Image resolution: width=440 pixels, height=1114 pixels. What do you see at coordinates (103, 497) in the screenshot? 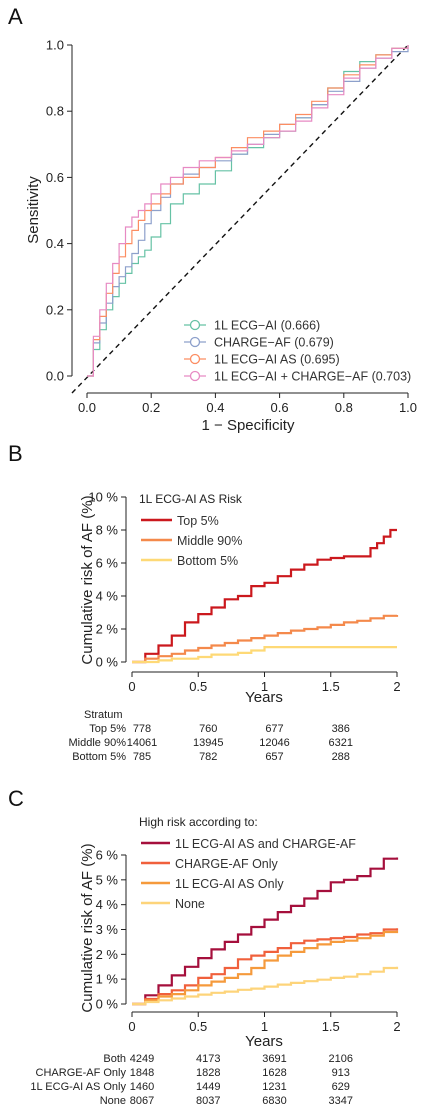
I see `b-y-tick-label: 10 %` at bounding box center [103, 497].